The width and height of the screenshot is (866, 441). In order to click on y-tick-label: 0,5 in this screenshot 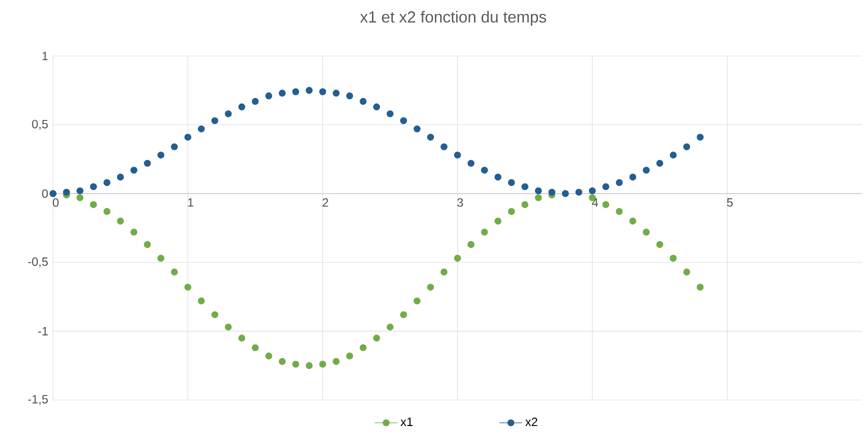, I will do `click(40, 125)`.